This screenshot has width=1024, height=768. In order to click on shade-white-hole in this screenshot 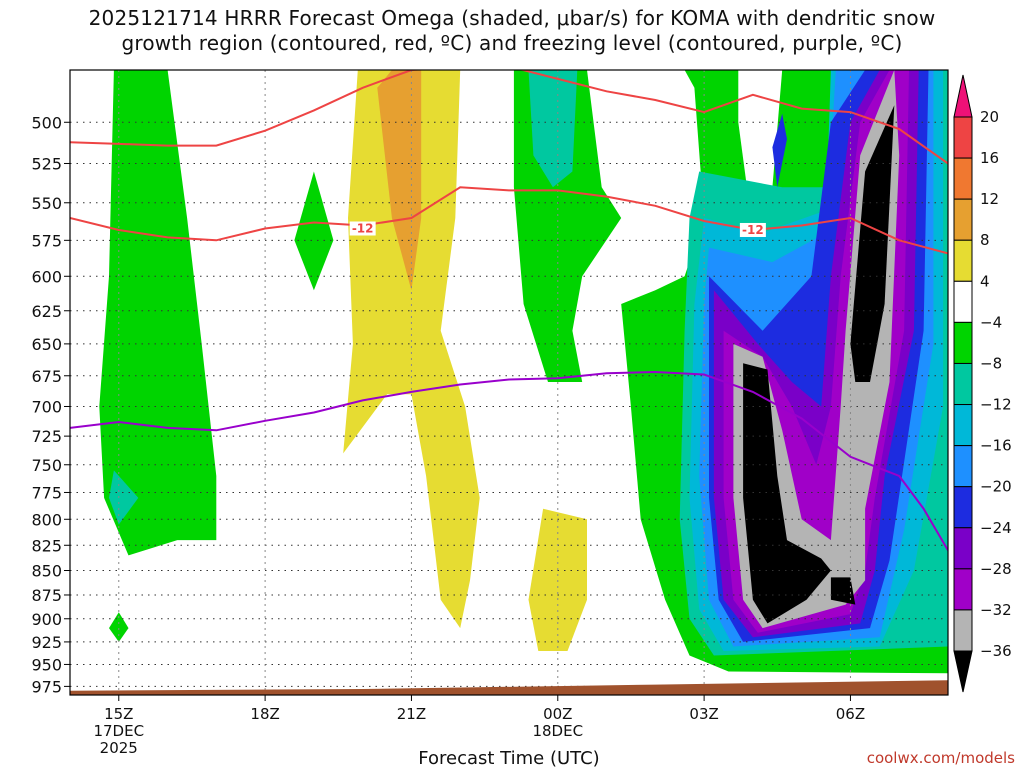, I will do `click(760, 144)`.